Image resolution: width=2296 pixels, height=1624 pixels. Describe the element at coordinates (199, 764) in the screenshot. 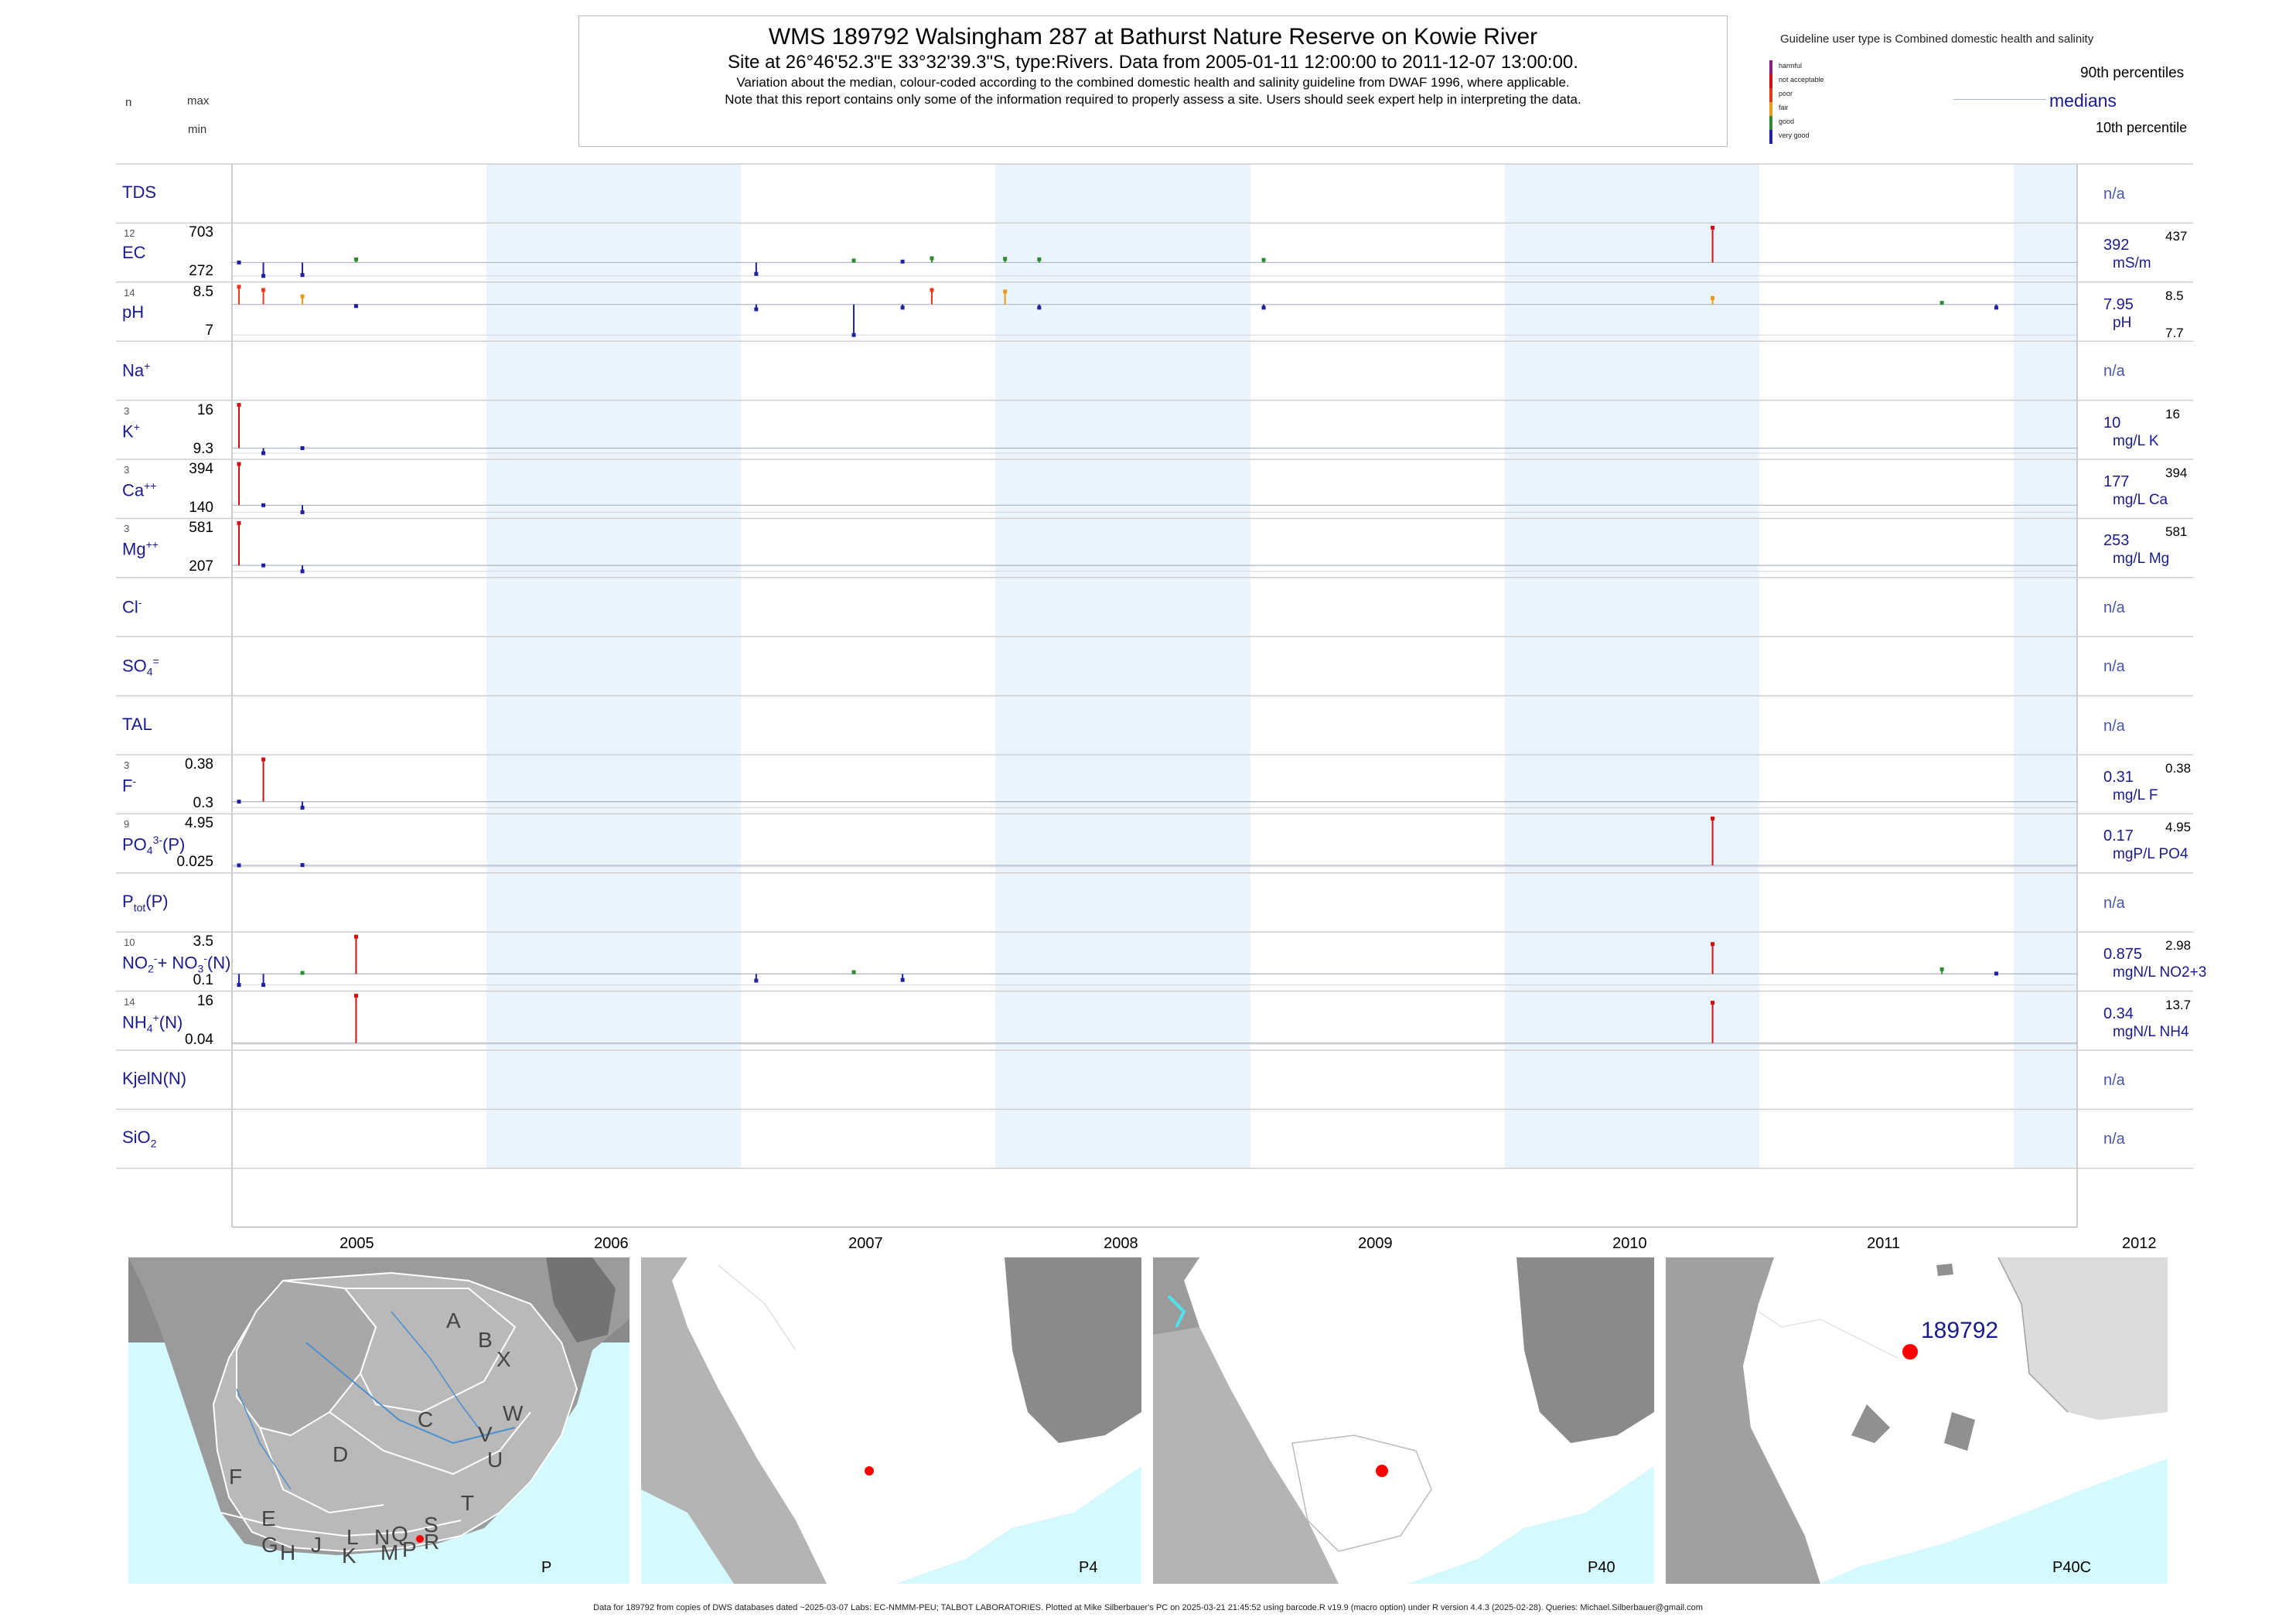

I see `row-max-f: 0.38` at that location.